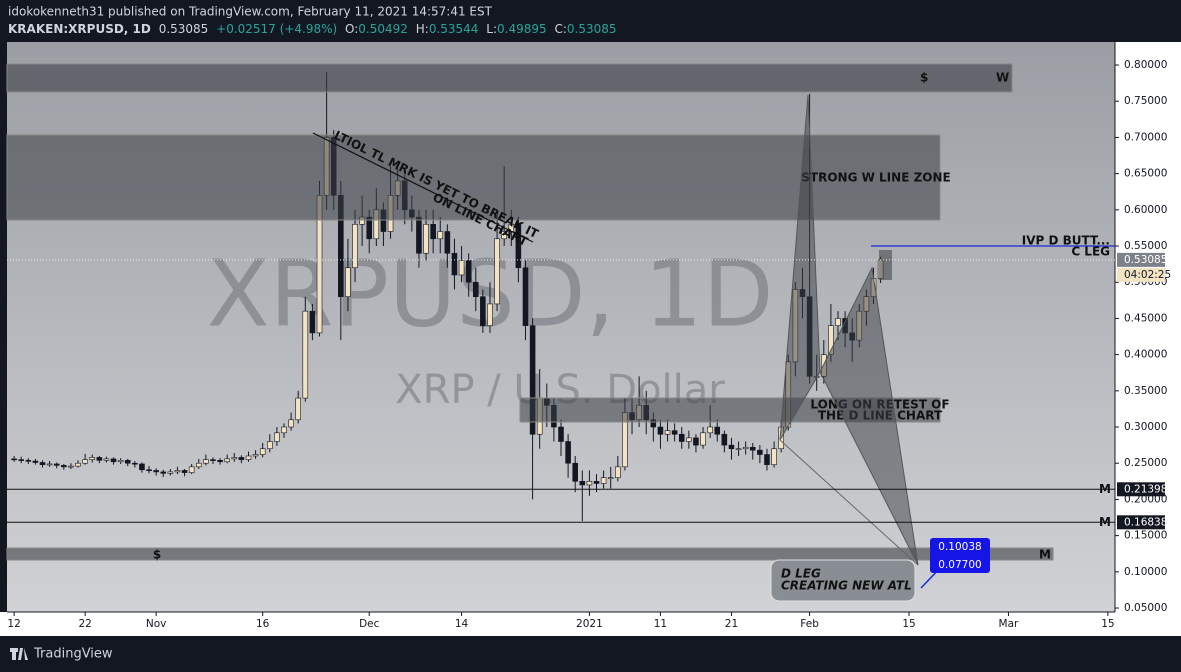 This screenshot has width=1181, height=672. What do you see at coordinates (184, 29) in the screenshot?
I see `last-price: 0.53085` at bounding box center [184, 29].